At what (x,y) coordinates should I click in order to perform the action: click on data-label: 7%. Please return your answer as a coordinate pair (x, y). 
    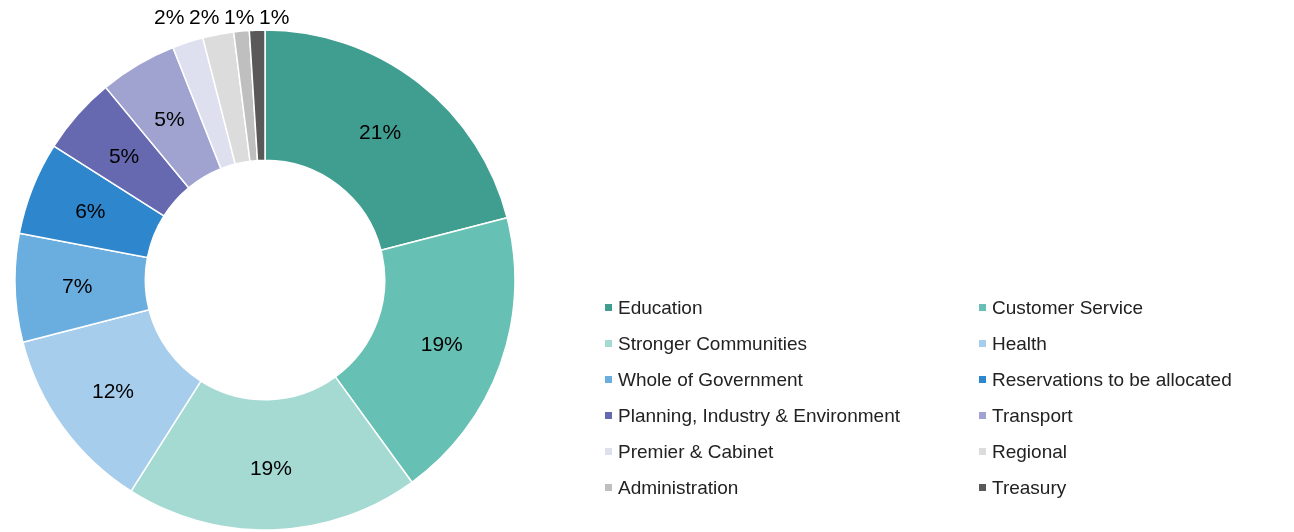
    Looking at the image, I should click on (77, 286).